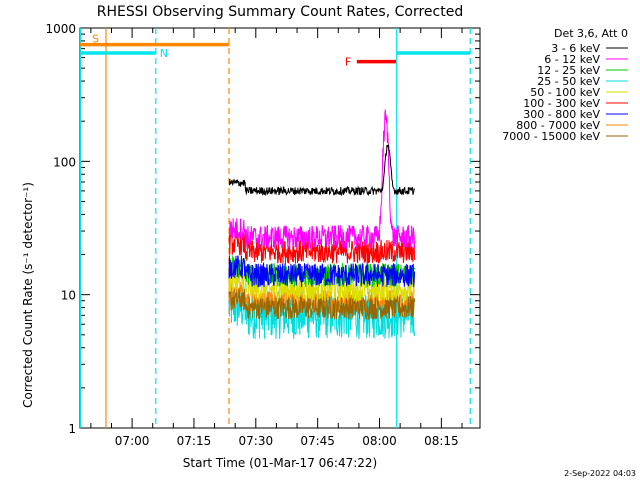  I want to click on x-tick-label: 07:30, so click(256, 441).